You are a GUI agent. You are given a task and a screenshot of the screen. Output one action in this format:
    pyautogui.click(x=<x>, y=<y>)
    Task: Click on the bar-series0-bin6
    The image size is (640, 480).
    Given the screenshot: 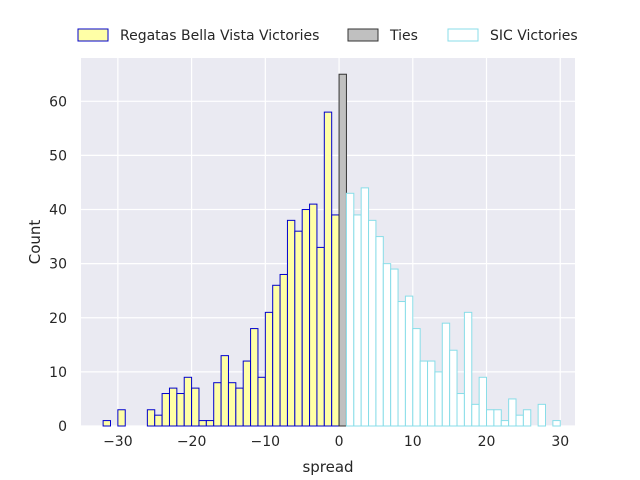 What is the action you would take?
    pyautogui.click(x=180, y=410)
    